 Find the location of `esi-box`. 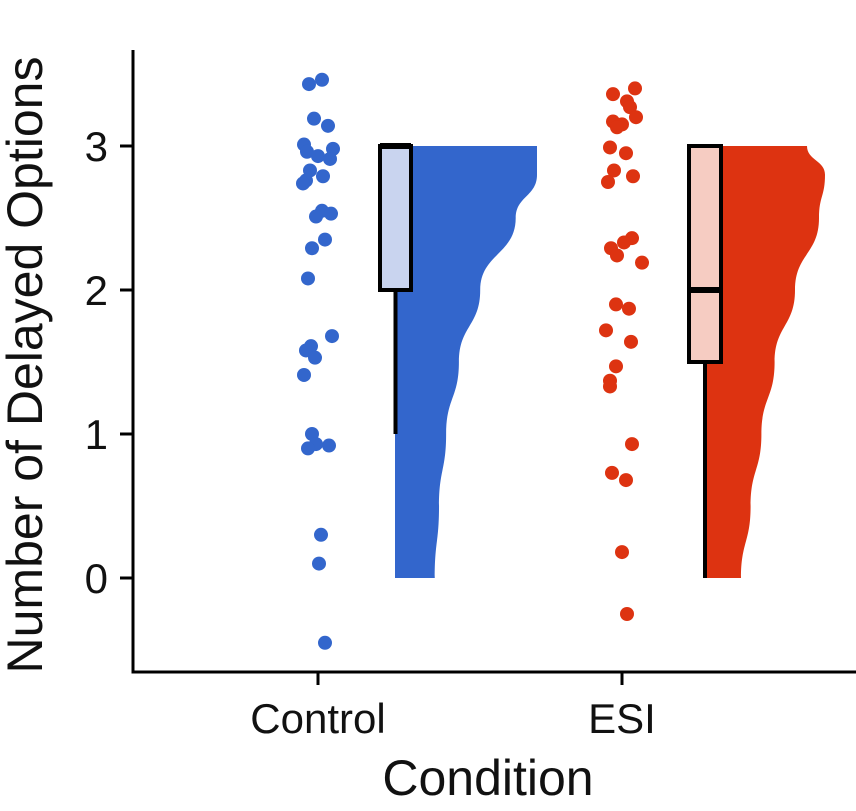

esi-box is located at coordinates (705, 254).